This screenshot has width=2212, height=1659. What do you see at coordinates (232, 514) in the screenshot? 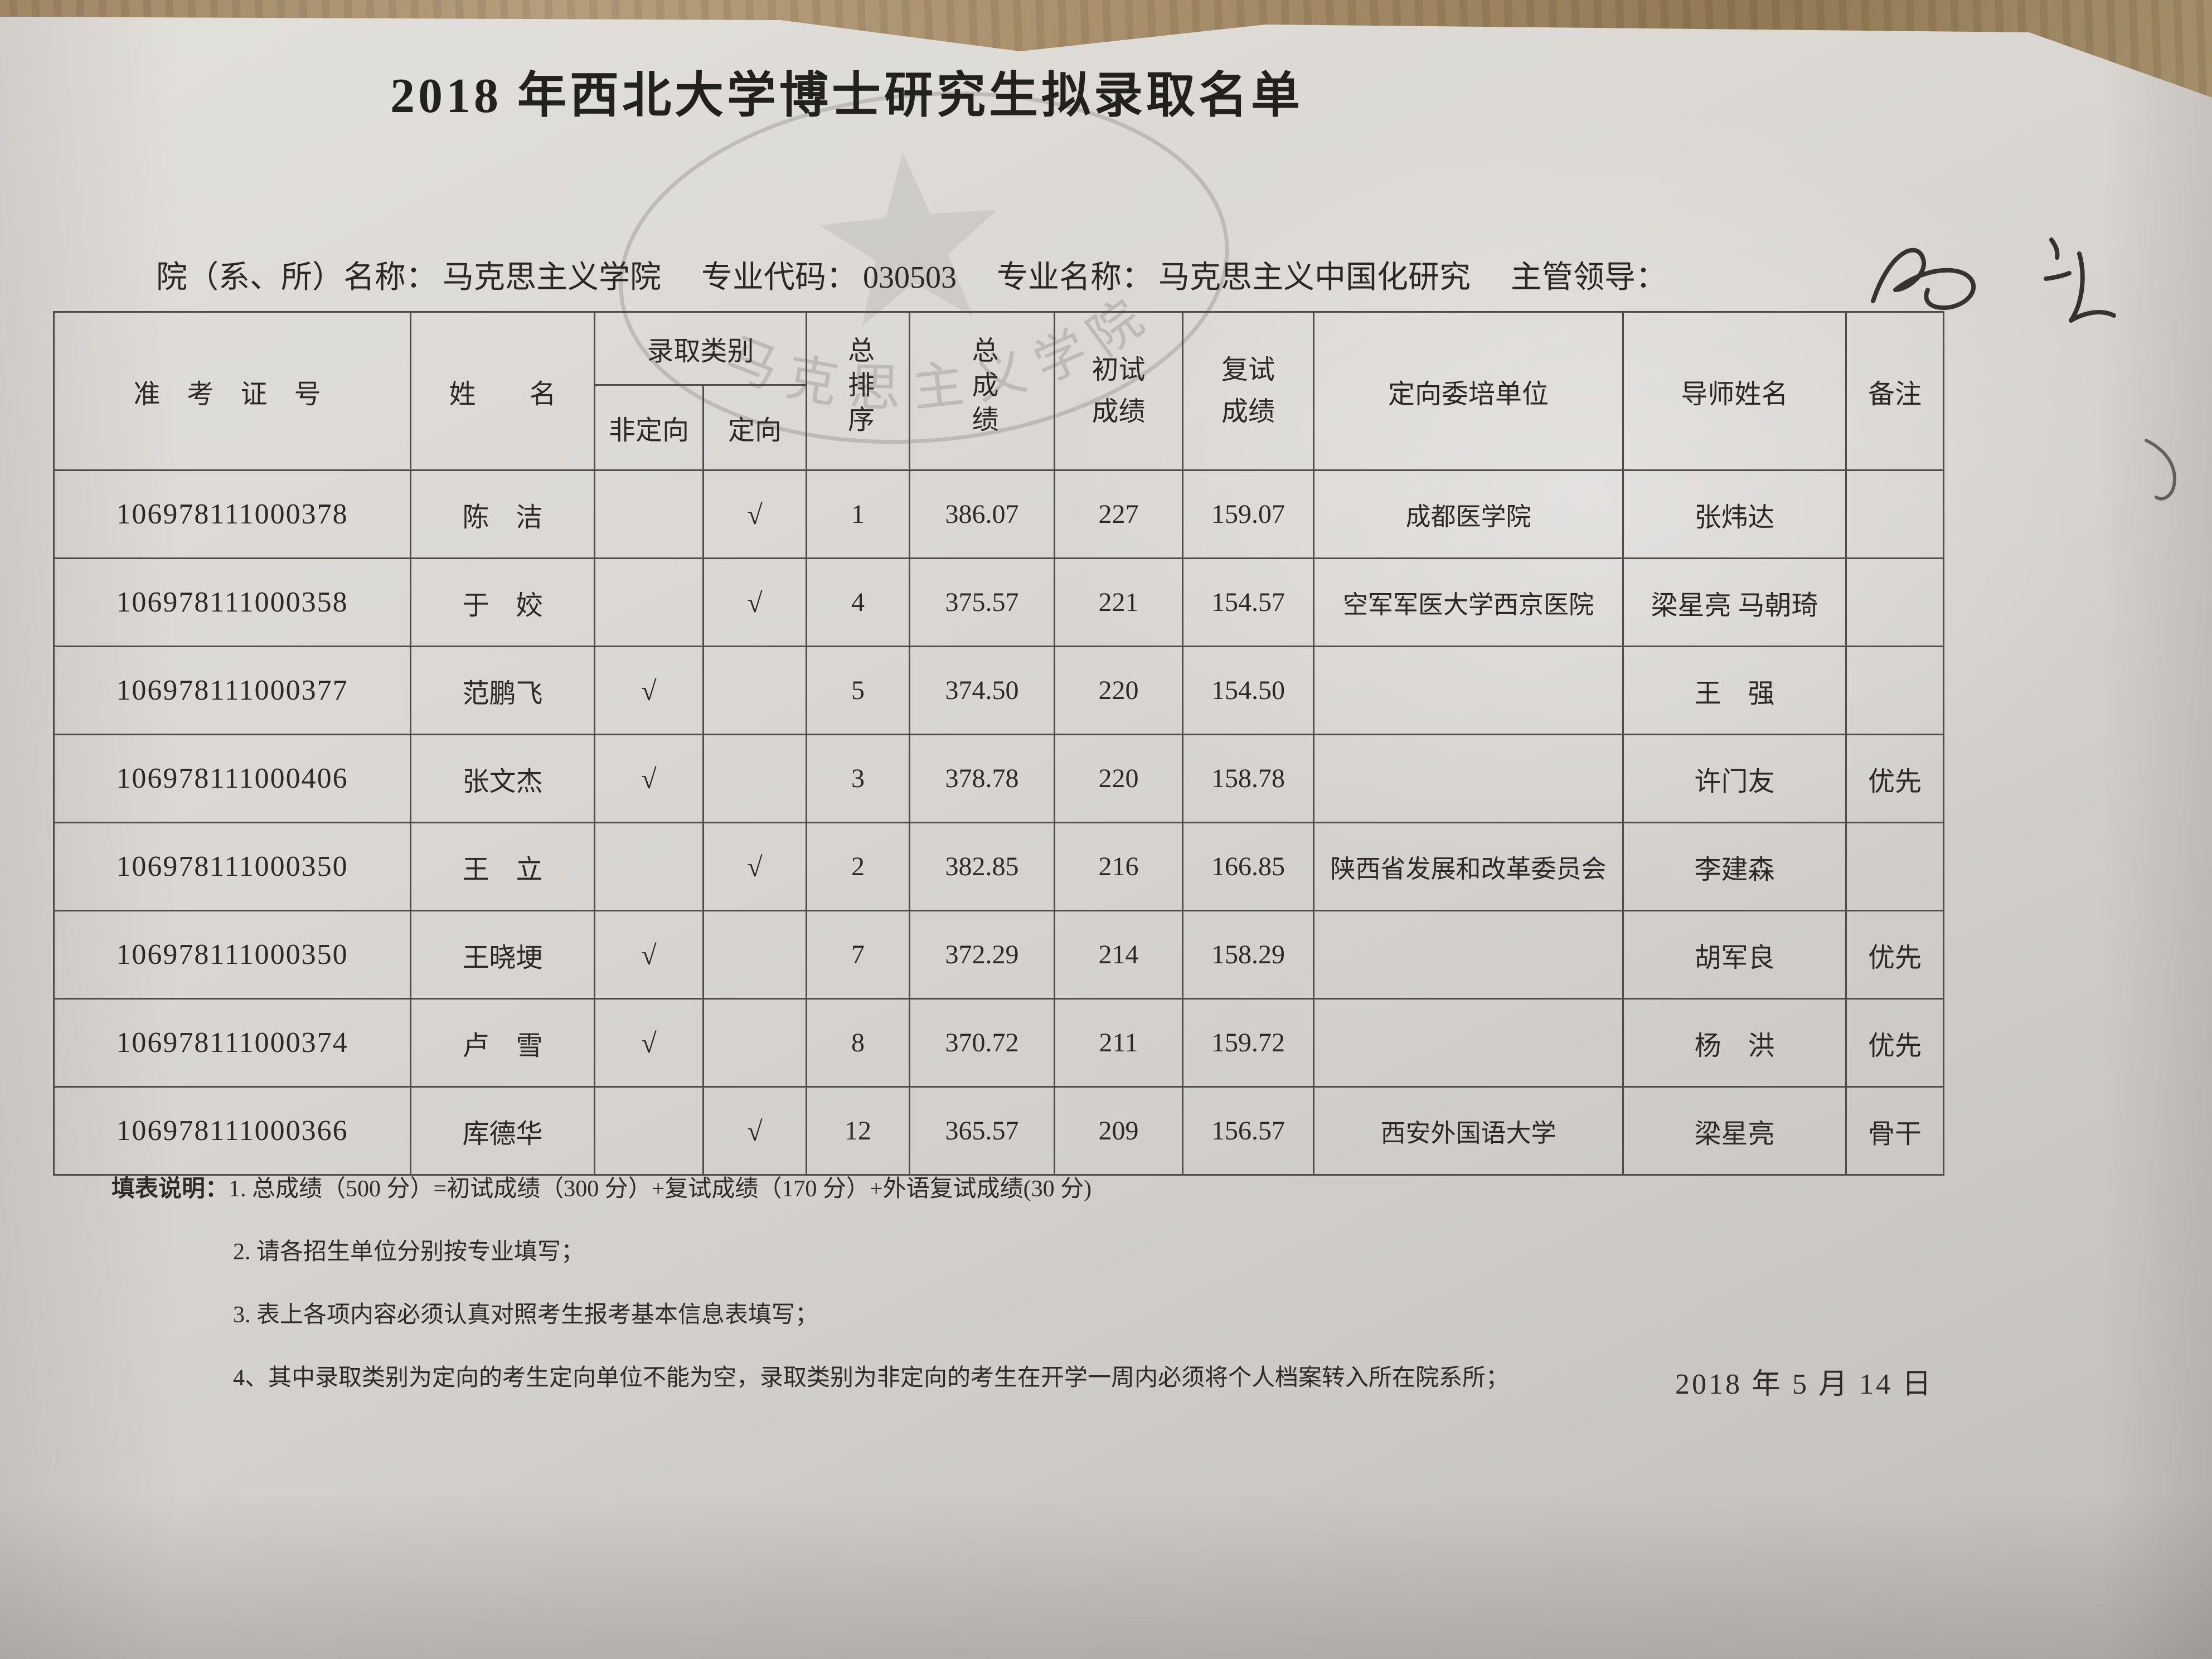
I see `cell-exam-id: 106978111000378` at bounding box center [232, 514].